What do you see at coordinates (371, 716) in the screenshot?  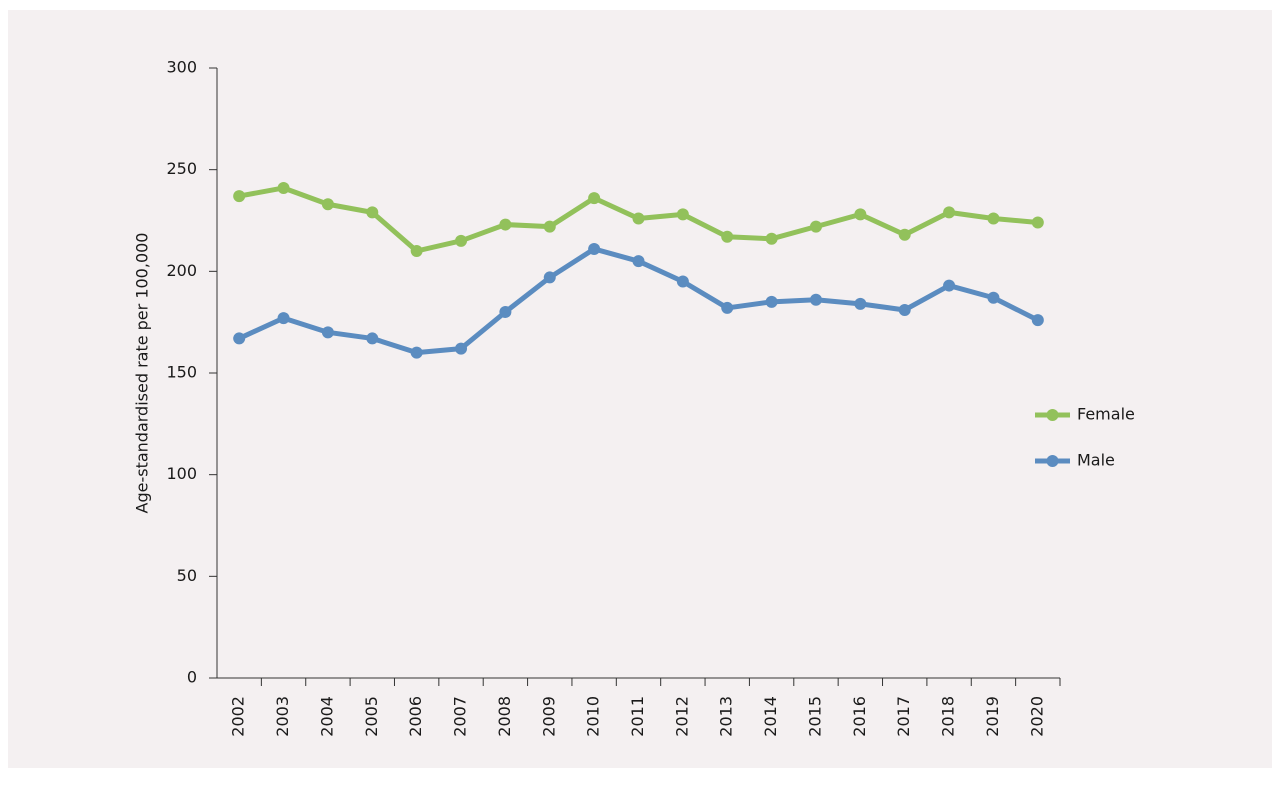 I see `x-tick-label: 2005` at bounding box center [371, 716].